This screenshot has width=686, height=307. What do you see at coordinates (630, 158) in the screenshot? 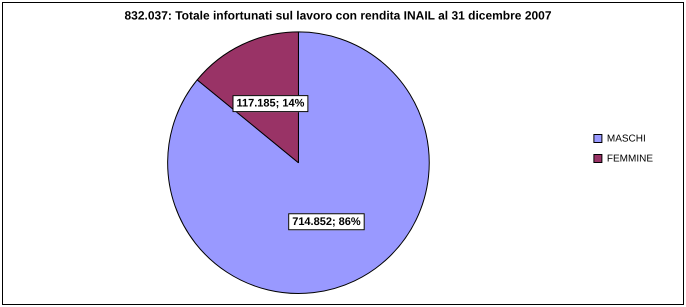
I see `legend-label: FEMMINE` at bounding box center [630, 158].